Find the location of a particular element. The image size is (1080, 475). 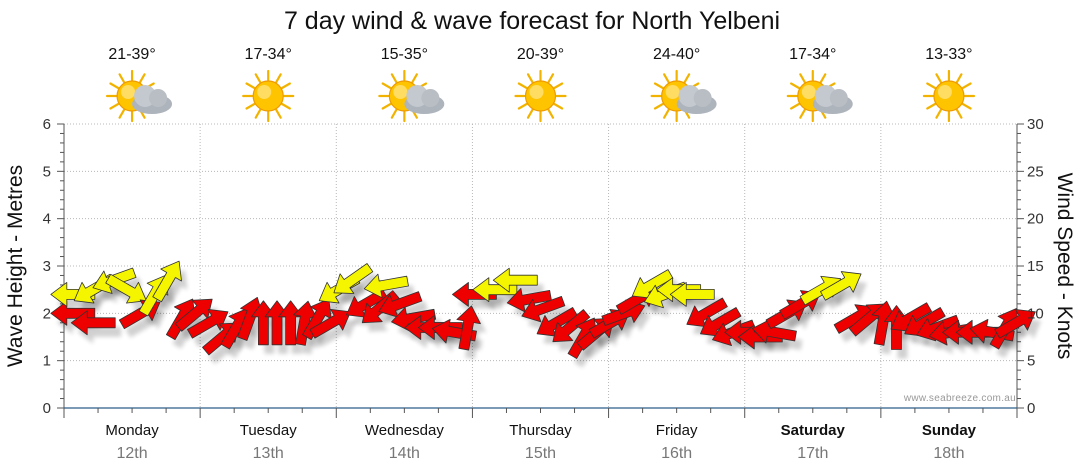

left-tick-label: 2 is located at coordinates (47, 313).